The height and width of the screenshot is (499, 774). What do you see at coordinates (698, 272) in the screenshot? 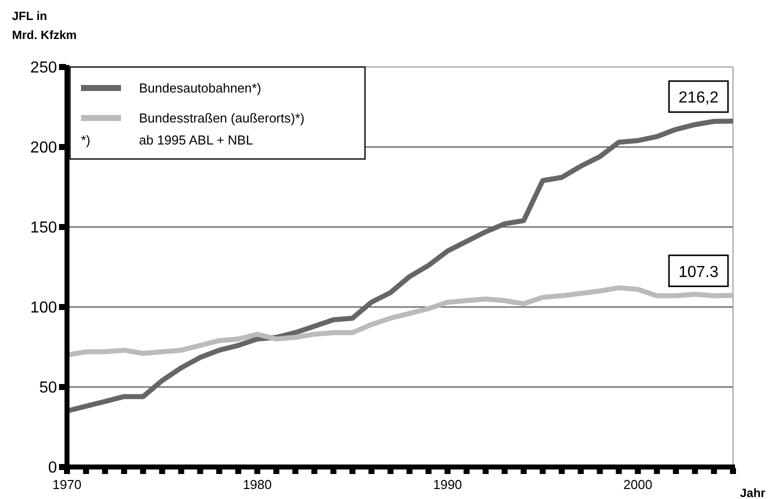
I see `annotation: 107.3` at bounding box center [698, 272].